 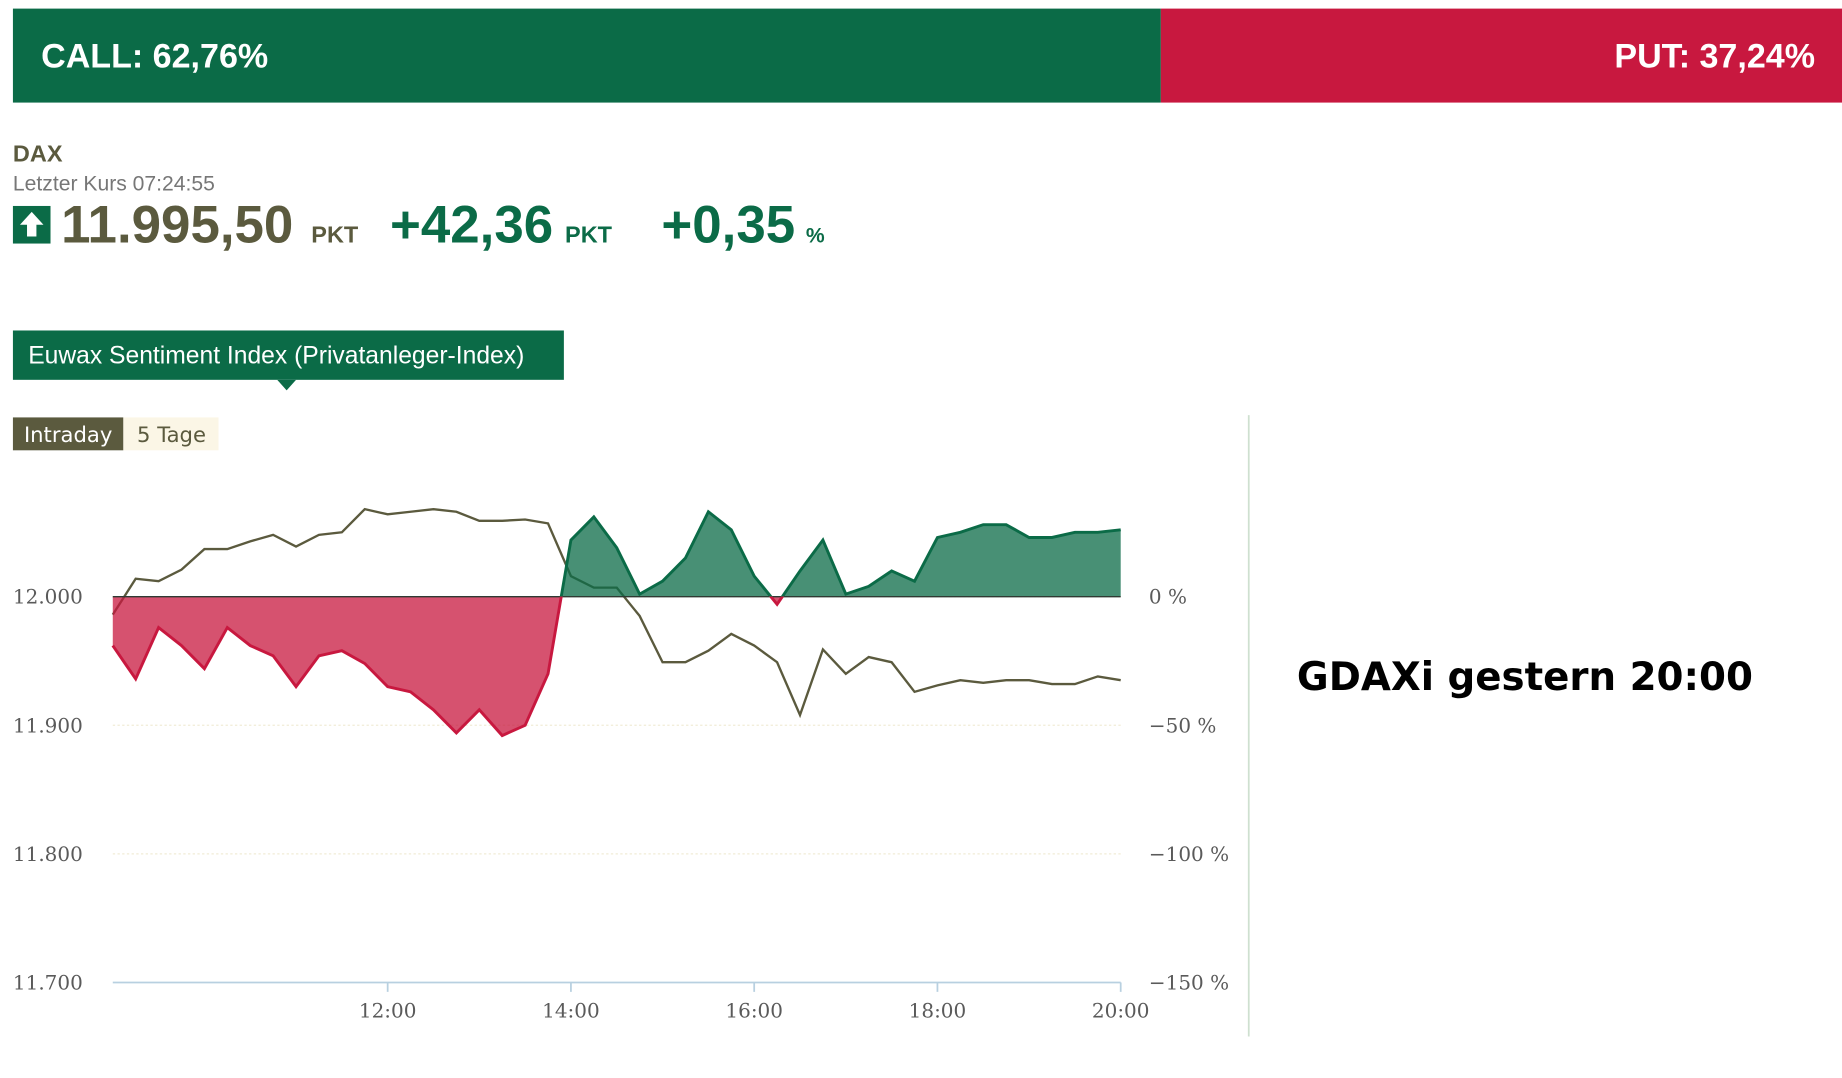 I want to click on change: +42,36, so click(x=471, y=224).